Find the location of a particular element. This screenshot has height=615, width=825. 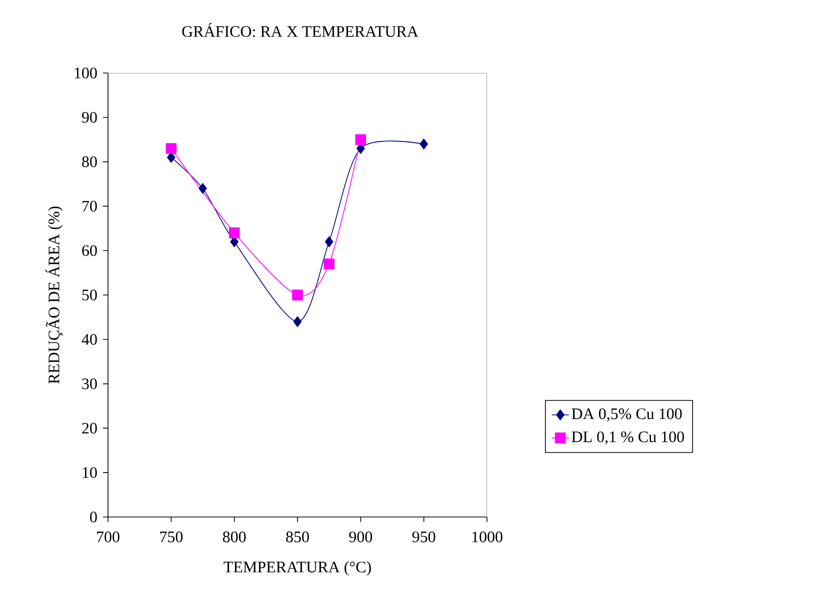

x-tick-label: 900 is located at coordinates (360, 537).